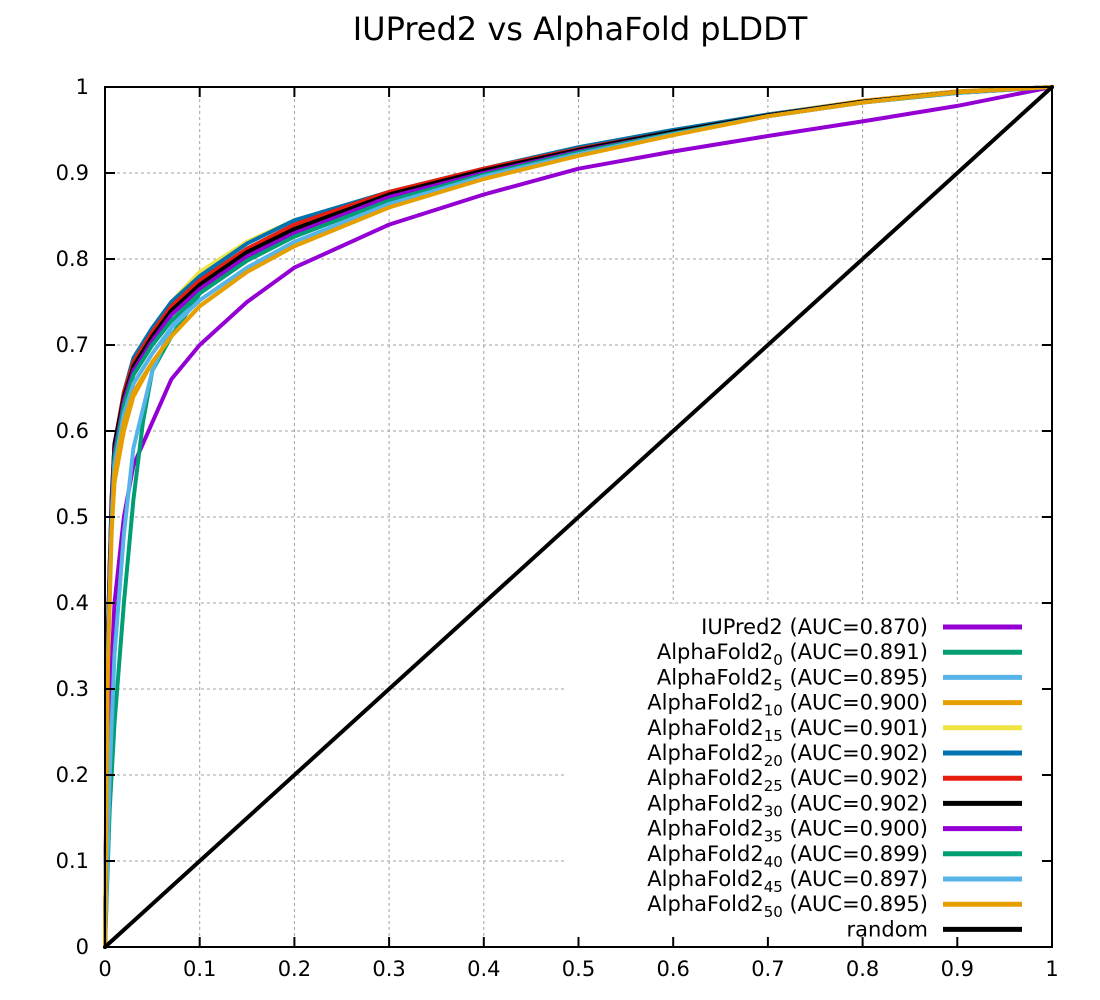 This screenshot has width=1100, height=1000. Describe the element at coordinates (957, 969) in the screenshot. I see `x-tick-label: 0.9` at that location.